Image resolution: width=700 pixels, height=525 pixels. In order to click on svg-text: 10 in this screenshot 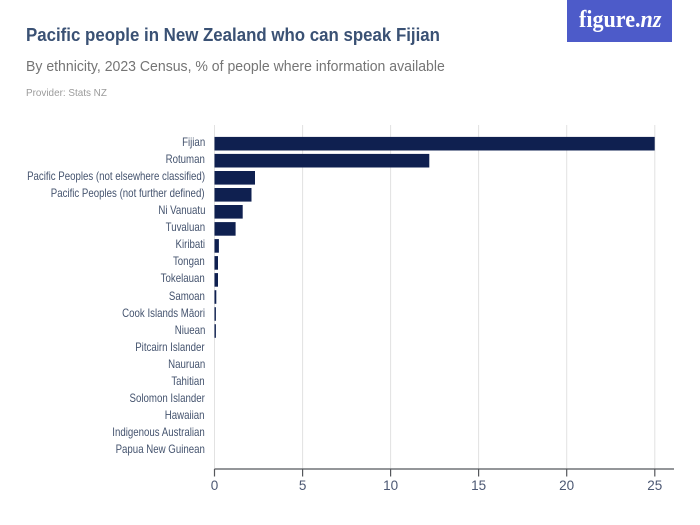, I will do `click(390, 485)`.